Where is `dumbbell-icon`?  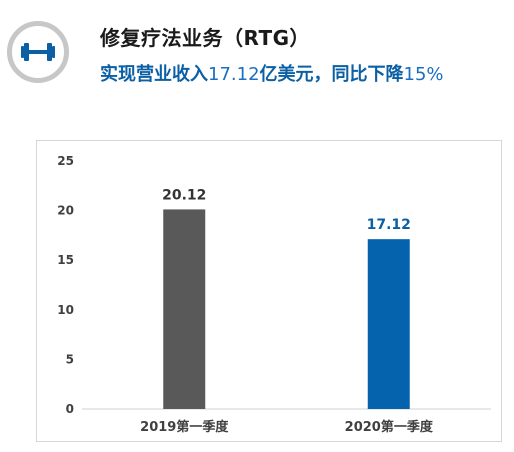
dumbbell-icon is located at coordinates (38, 52).